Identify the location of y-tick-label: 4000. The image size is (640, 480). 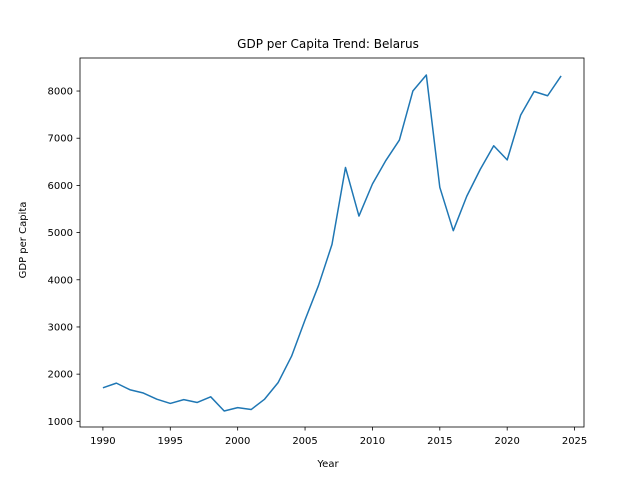
(60, 280).